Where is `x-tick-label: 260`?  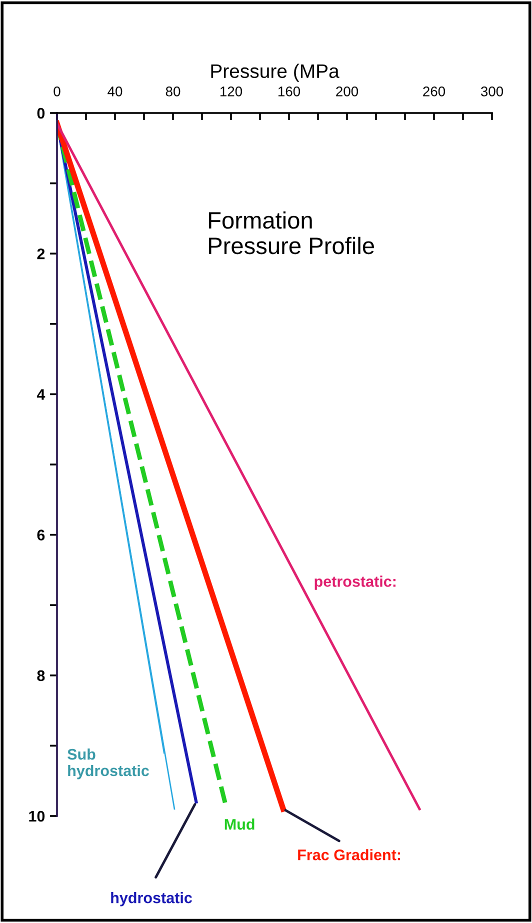
x-tick-label: 260 is located at coordinates (434, 91).